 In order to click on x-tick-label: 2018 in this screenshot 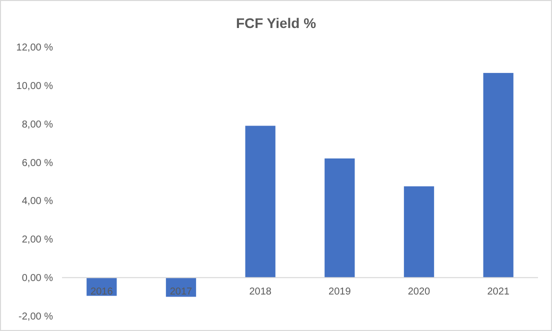, I will do `click(260, 292)`.